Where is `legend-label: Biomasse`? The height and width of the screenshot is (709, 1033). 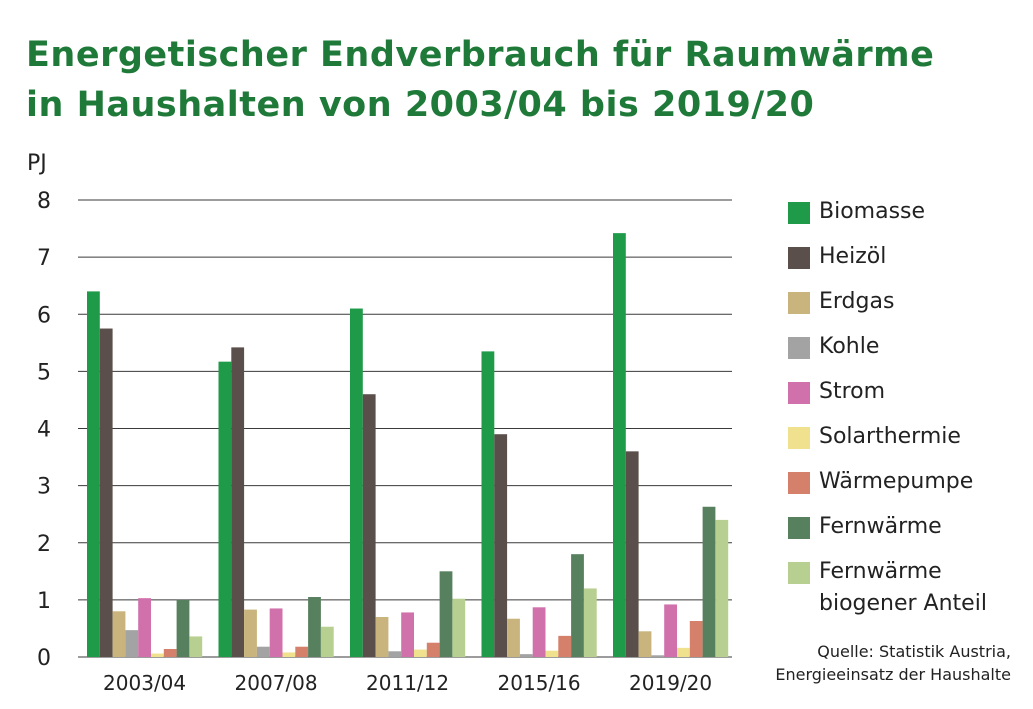 legend-label: Biomasse is located at coordinates (872, 211).